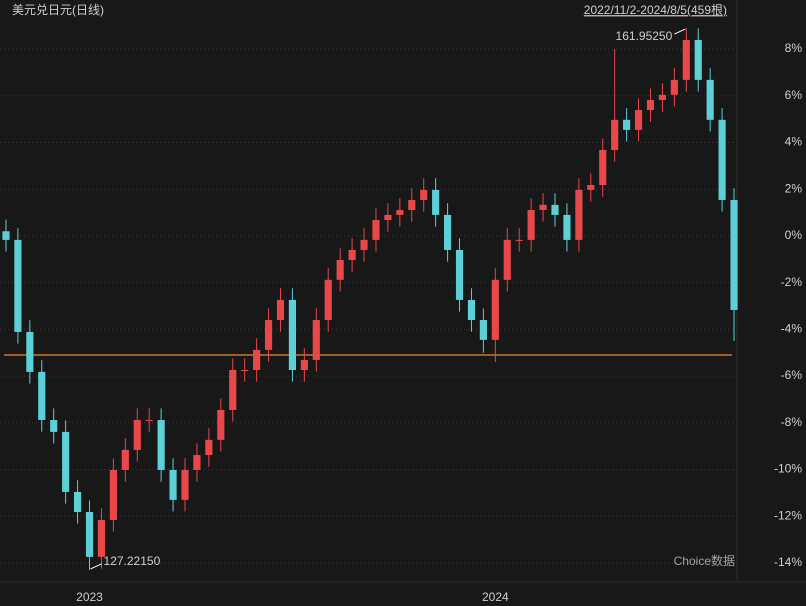 This screenshot has height=606, width=806. What do you see at coordinates (788, 515) in the screenshot?
I see `y-tick-label: -12%` at bounding box center [788, 515].